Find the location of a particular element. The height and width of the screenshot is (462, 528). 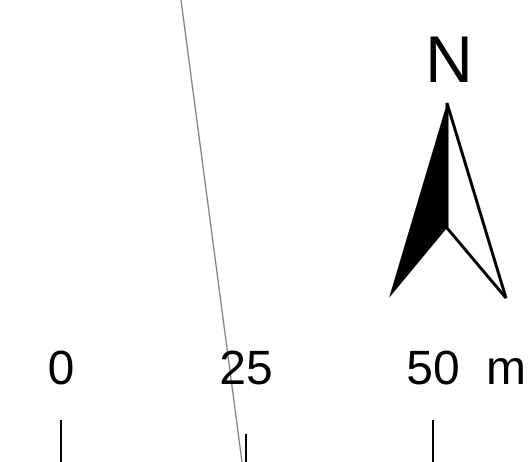

north-label: N is located at coordinates (449, 59).